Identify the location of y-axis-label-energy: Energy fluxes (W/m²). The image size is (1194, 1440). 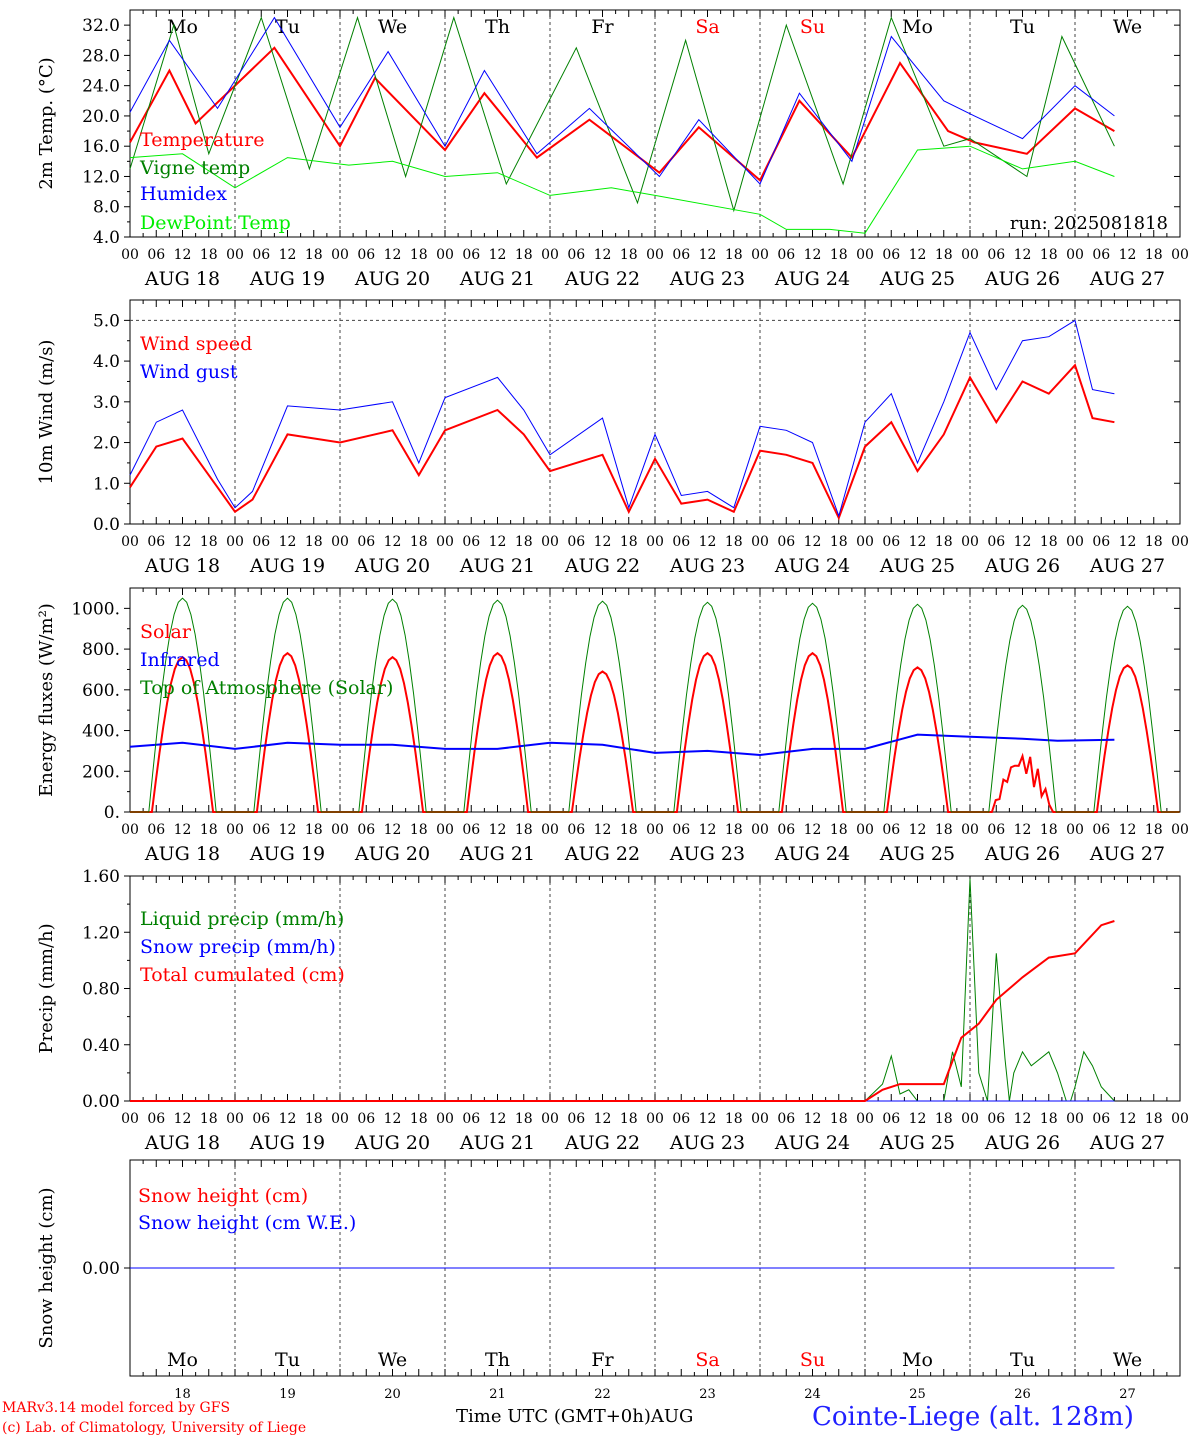
(46, 700).